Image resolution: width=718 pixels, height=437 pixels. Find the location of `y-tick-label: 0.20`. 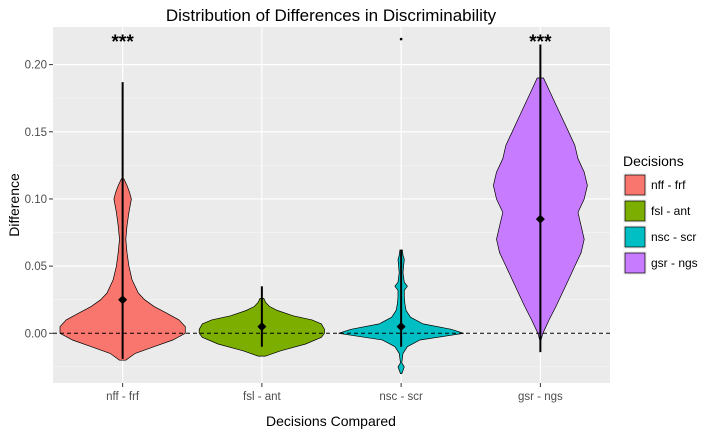

y-tick-label: 0.20 is located at coordinates (36, 66).